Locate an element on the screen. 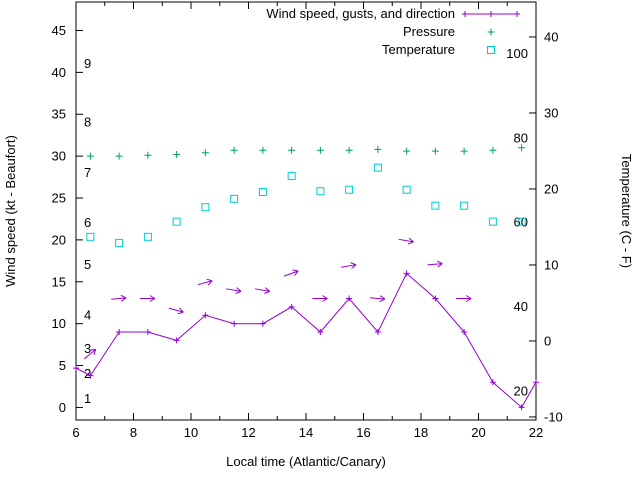 The width and height of the screenshot is (640, 480). beaufort-label: 6 is located at coordinates (87, 222).